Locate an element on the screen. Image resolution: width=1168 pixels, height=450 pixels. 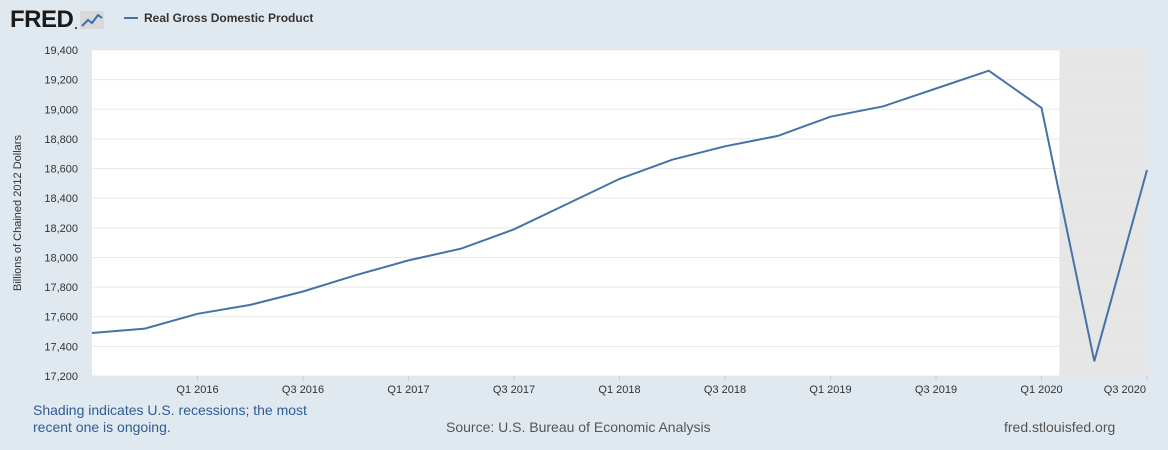
y-tick-label: 19,200 is located at coordinates (61, 81).